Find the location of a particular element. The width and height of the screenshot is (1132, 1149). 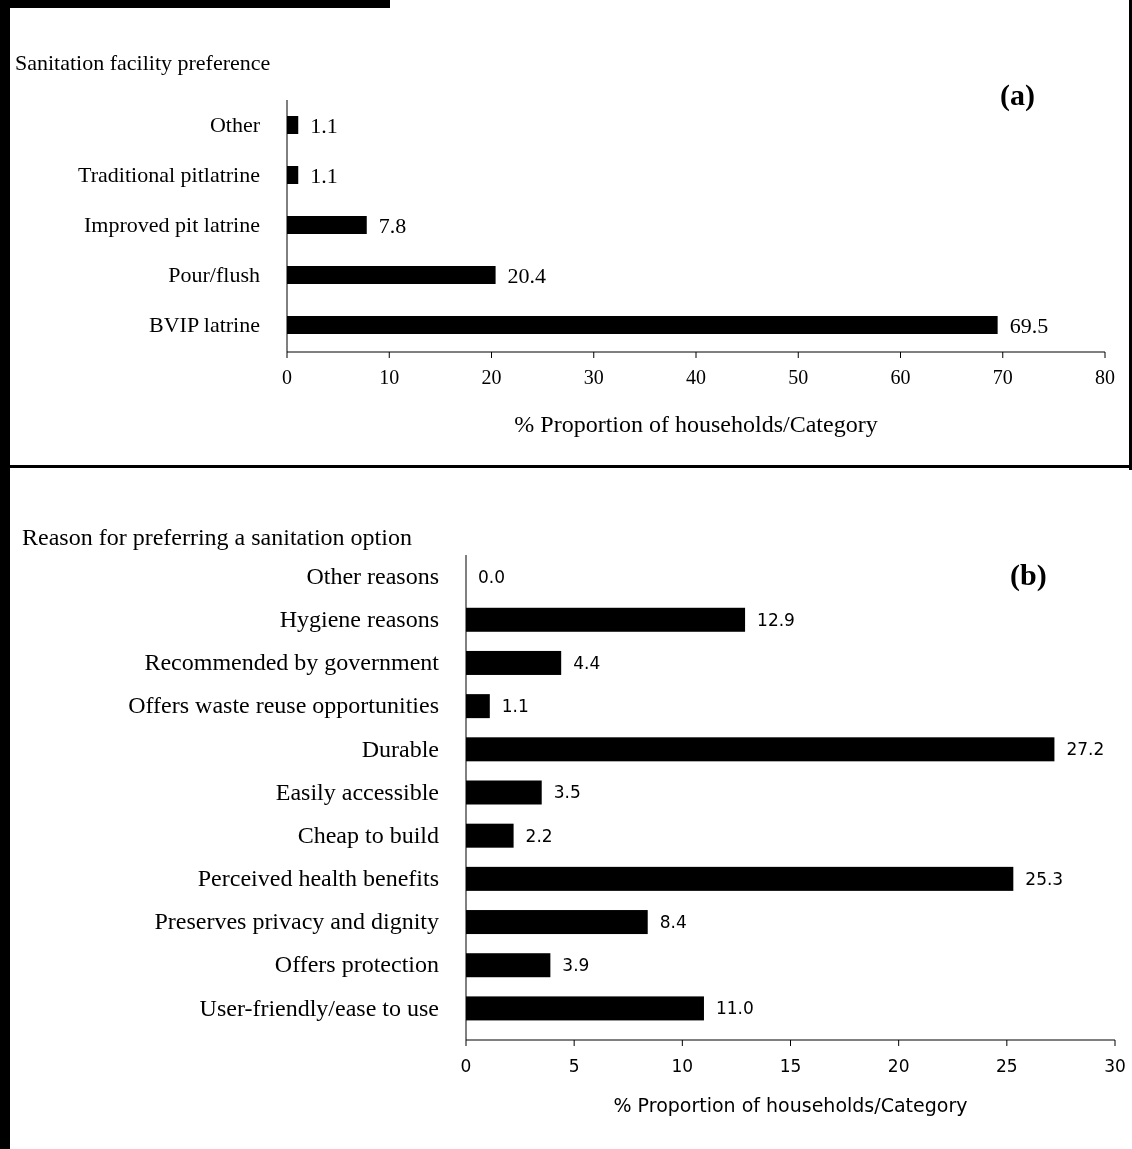

y-tick-label: Other is located at coordinates (235, 124).